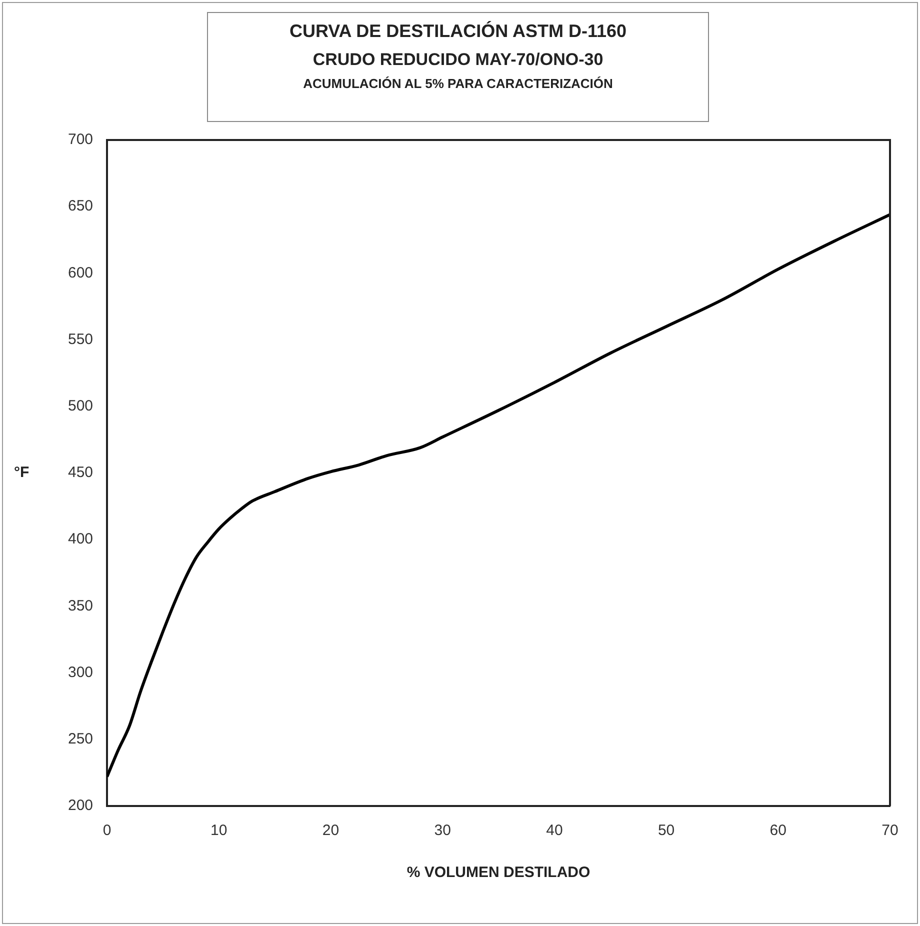 Image resolution: width=920 pixels, height=926 pixels. Describe the element at coordinates (81, 339) in the screenshot. I see `y-tick-label: 550` at that location.